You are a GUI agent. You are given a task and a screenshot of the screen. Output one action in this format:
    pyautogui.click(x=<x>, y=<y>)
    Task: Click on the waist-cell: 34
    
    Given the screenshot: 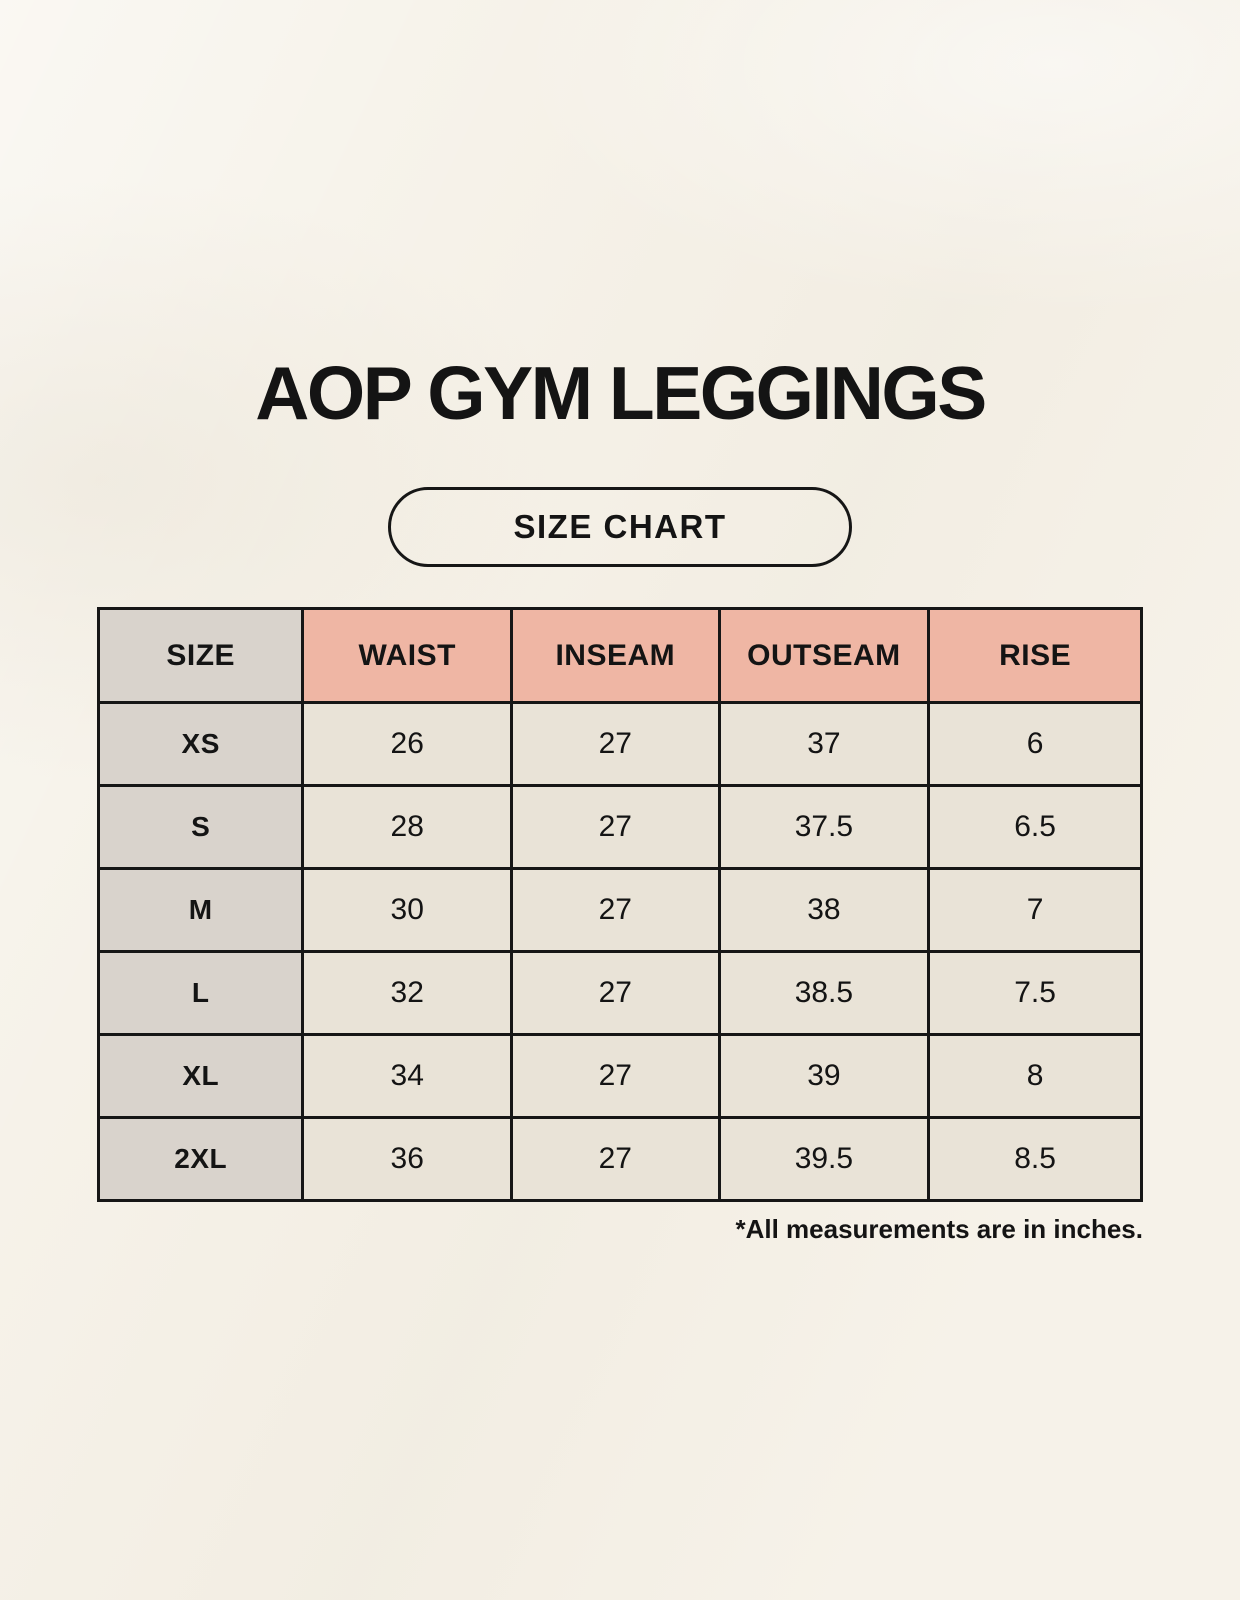 What is the action you would take?
    pyautogui.click(x=407, y=1076)
    